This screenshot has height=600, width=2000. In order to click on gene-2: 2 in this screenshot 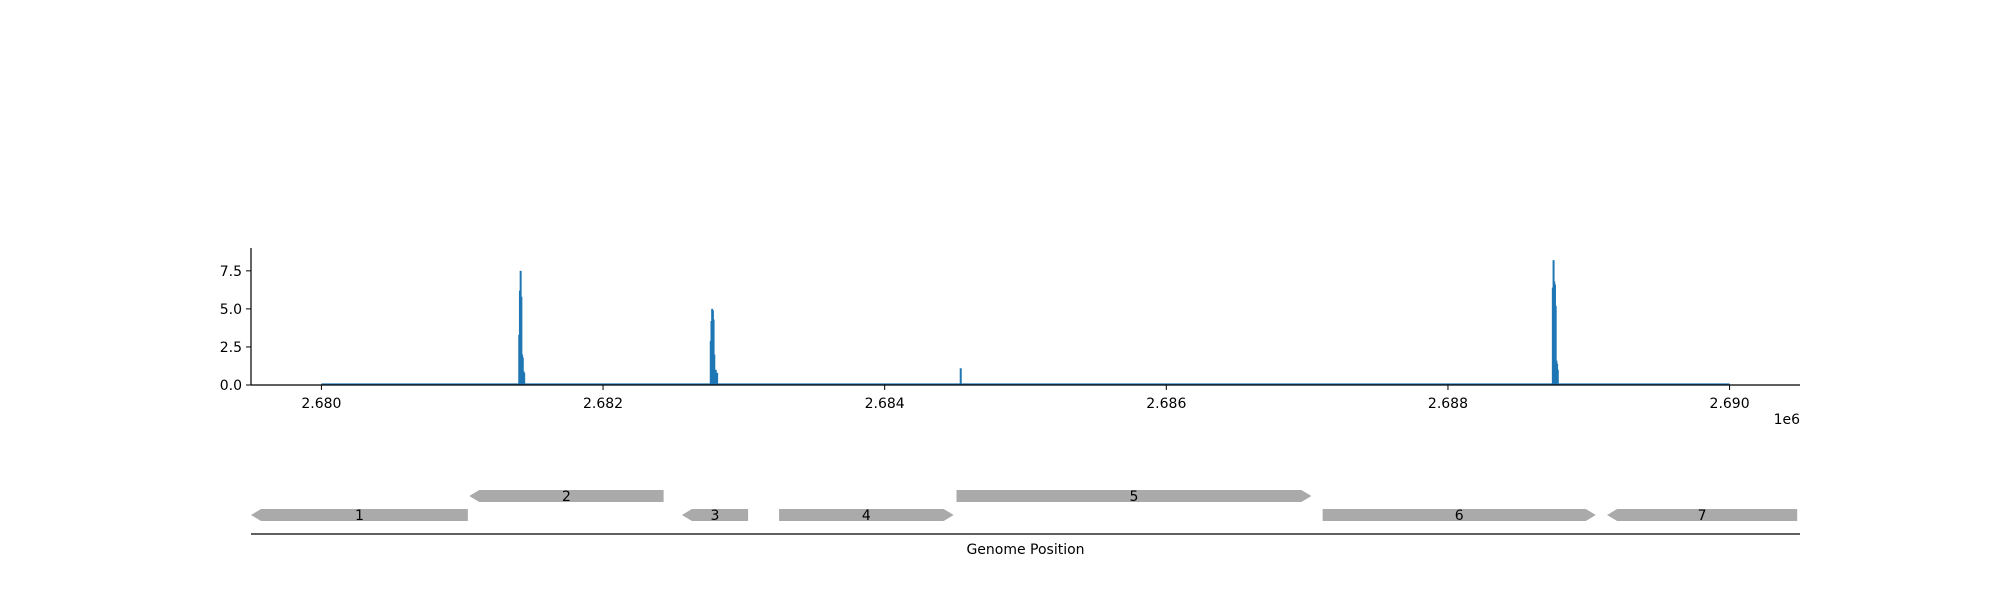, I will do `click(566, 497)`.